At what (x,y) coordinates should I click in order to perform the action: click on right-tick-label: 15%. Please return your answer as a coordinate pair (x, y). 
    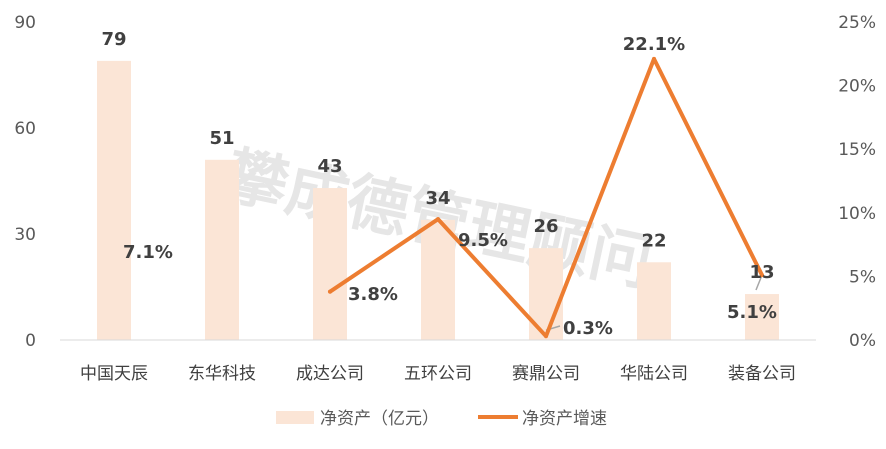
    Looking at the image, I should click on (857, 150).